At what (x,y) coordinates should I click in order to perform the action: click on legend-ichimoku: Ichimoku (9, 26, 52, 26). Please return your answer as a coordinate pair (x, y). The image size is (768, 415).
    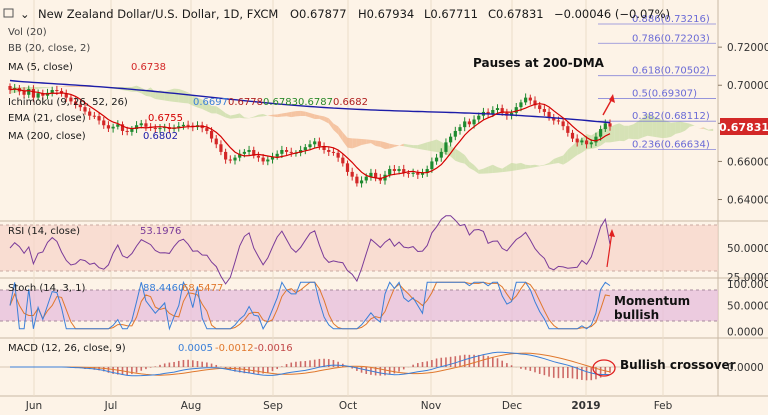
    Looking at the image, I should click on (68, 102).